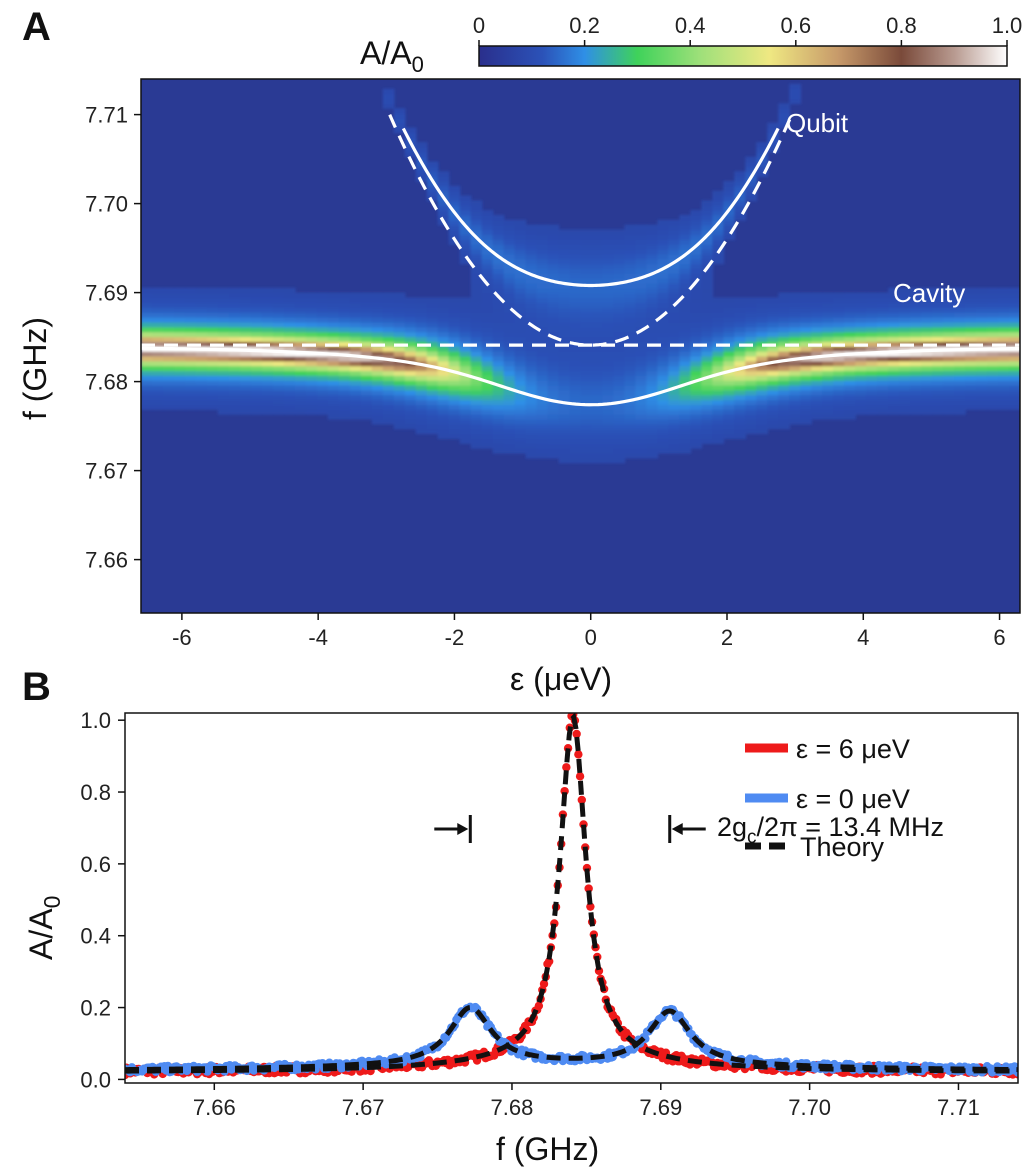 This screenshot has height=1171, width=1034. Describe the element at coordinates (660, 1107) in the screenshot. I see `x-tick-label: 7.69` at that location.